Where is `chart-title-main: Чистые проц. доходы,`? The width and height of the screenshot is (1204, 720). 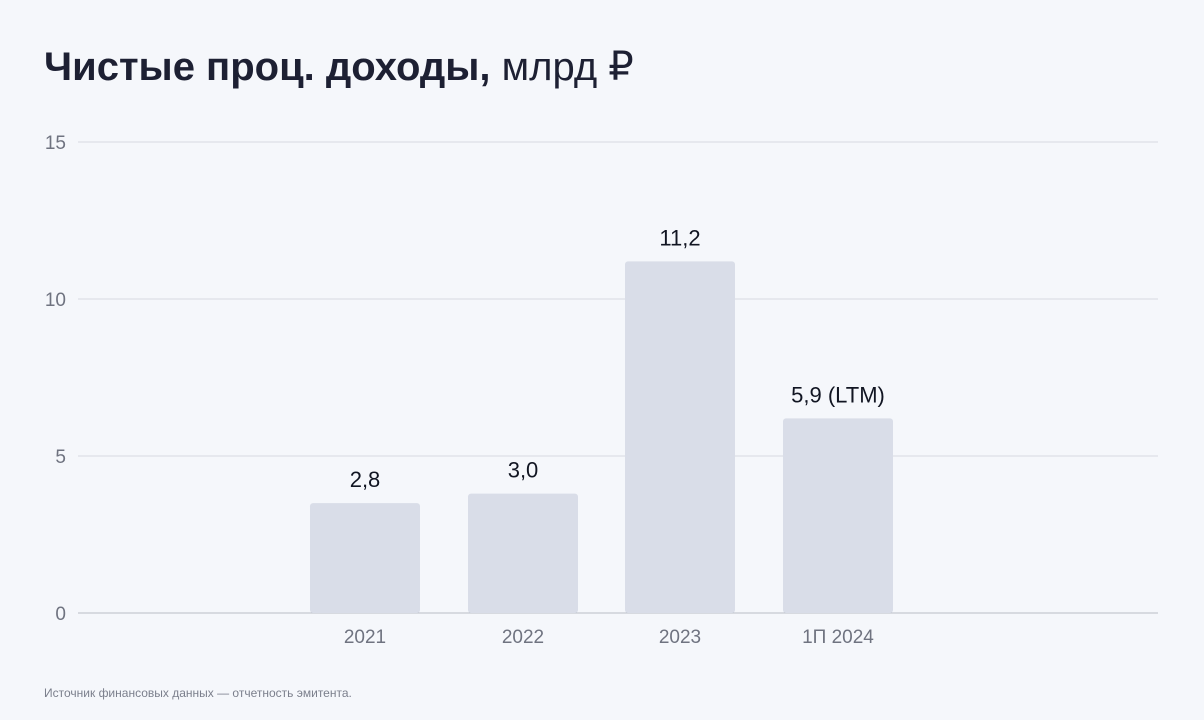 chart-title-main: Чистые проц. доходы, is located at coordinates (267, 67).